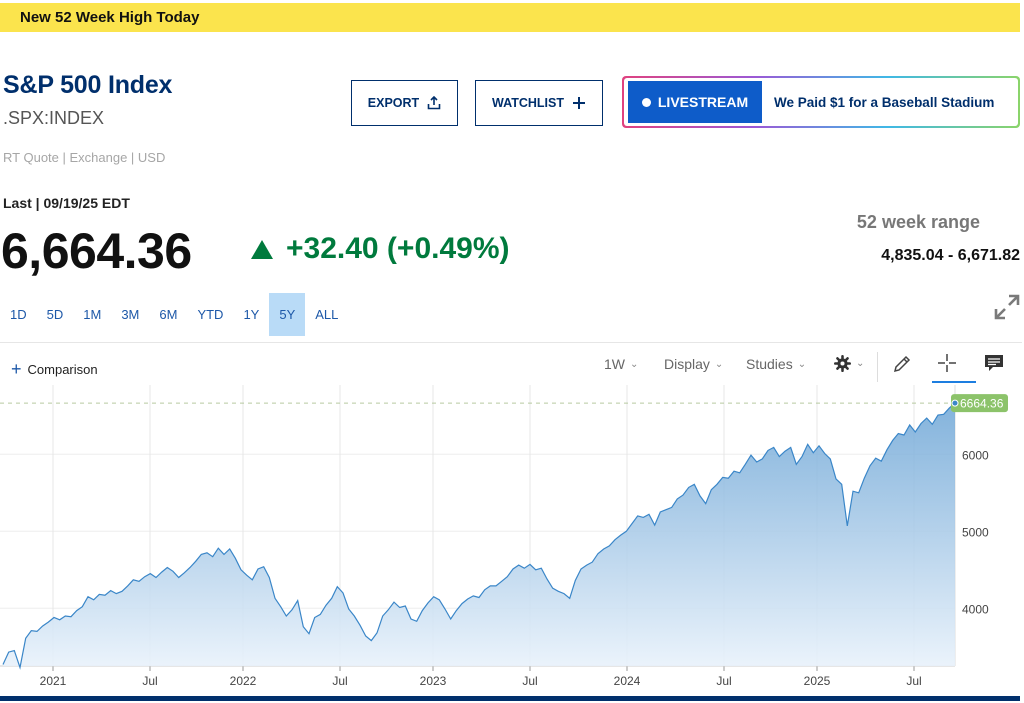 The image size is (1024, 703). Describe the element at coordinates (918, 222) in the screenshot. I see `range-label: 52 week range` at that location.